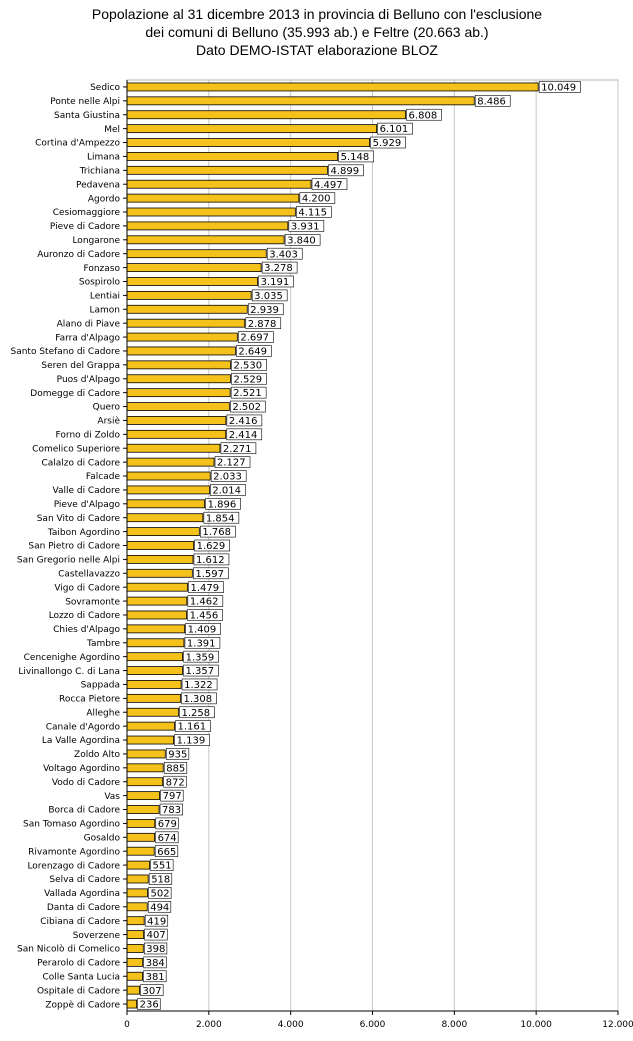 The image size is (633, 1041). What do you see at coordinates (78, 964) in the screenshot?
I see `category-label: Perarolo di Cadore` at bounding box center [78, 964].